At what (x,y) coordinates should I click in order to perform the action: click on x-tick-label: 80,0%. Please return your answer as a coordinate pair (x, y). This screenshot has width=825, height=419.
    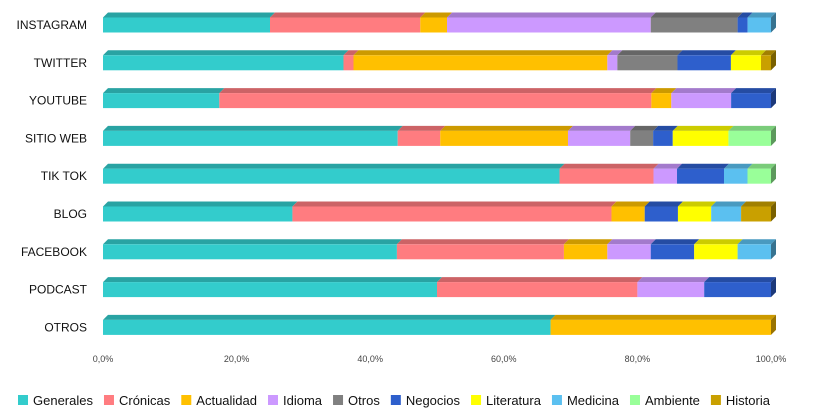
    Looking at the image, I should click on (638, 359).